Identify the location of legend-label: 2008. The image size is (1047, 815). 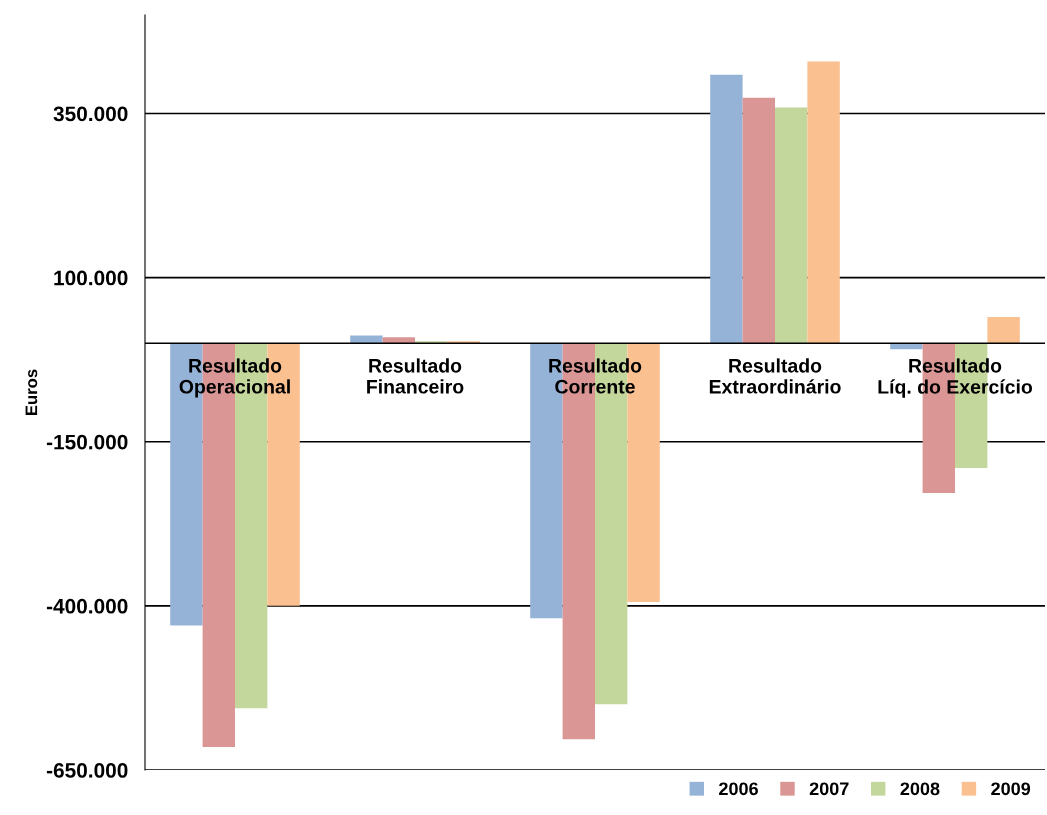
(920, 789).